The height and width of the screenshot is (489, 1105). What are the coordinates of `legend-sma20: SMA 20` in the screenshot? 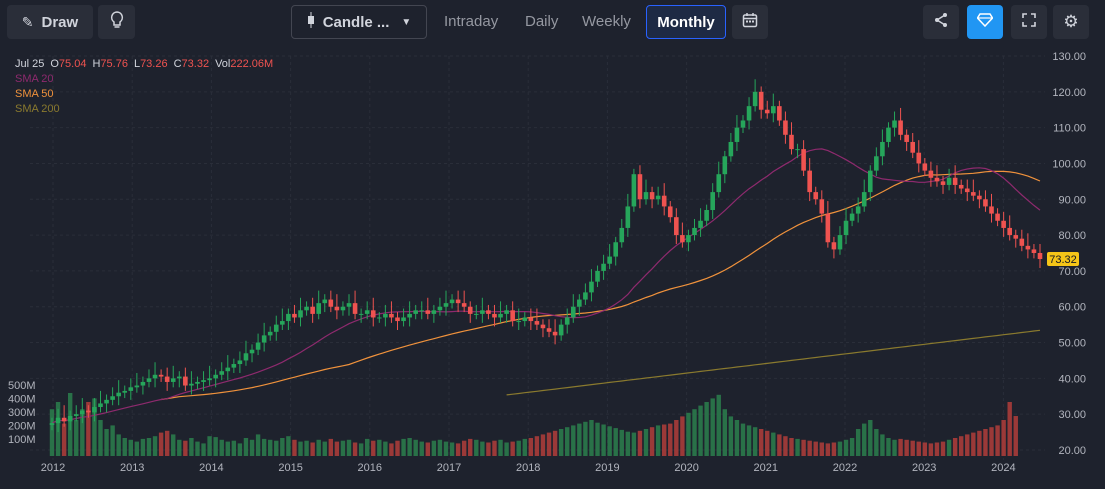 It's located at (34, 79).